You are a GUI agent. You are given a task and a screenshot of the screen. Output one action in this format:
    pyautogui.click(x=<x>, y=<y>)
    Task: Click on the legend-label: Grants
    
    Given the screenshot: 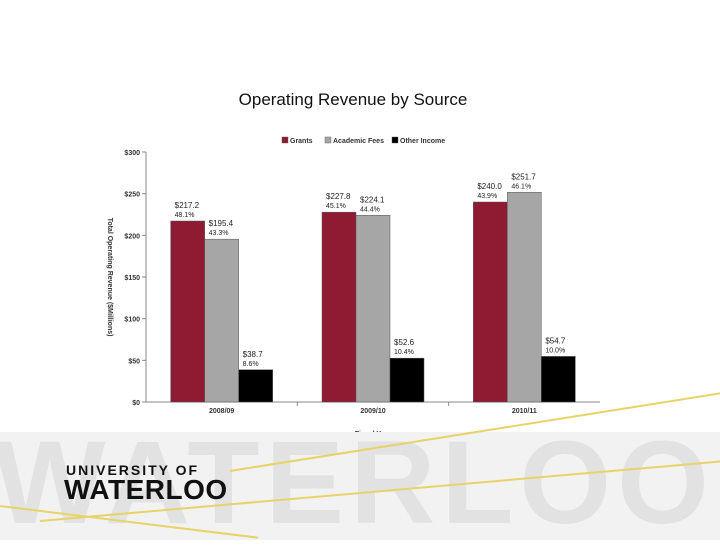 What is the action you would take?
    pyautogui.click(x=301, y=141)
    